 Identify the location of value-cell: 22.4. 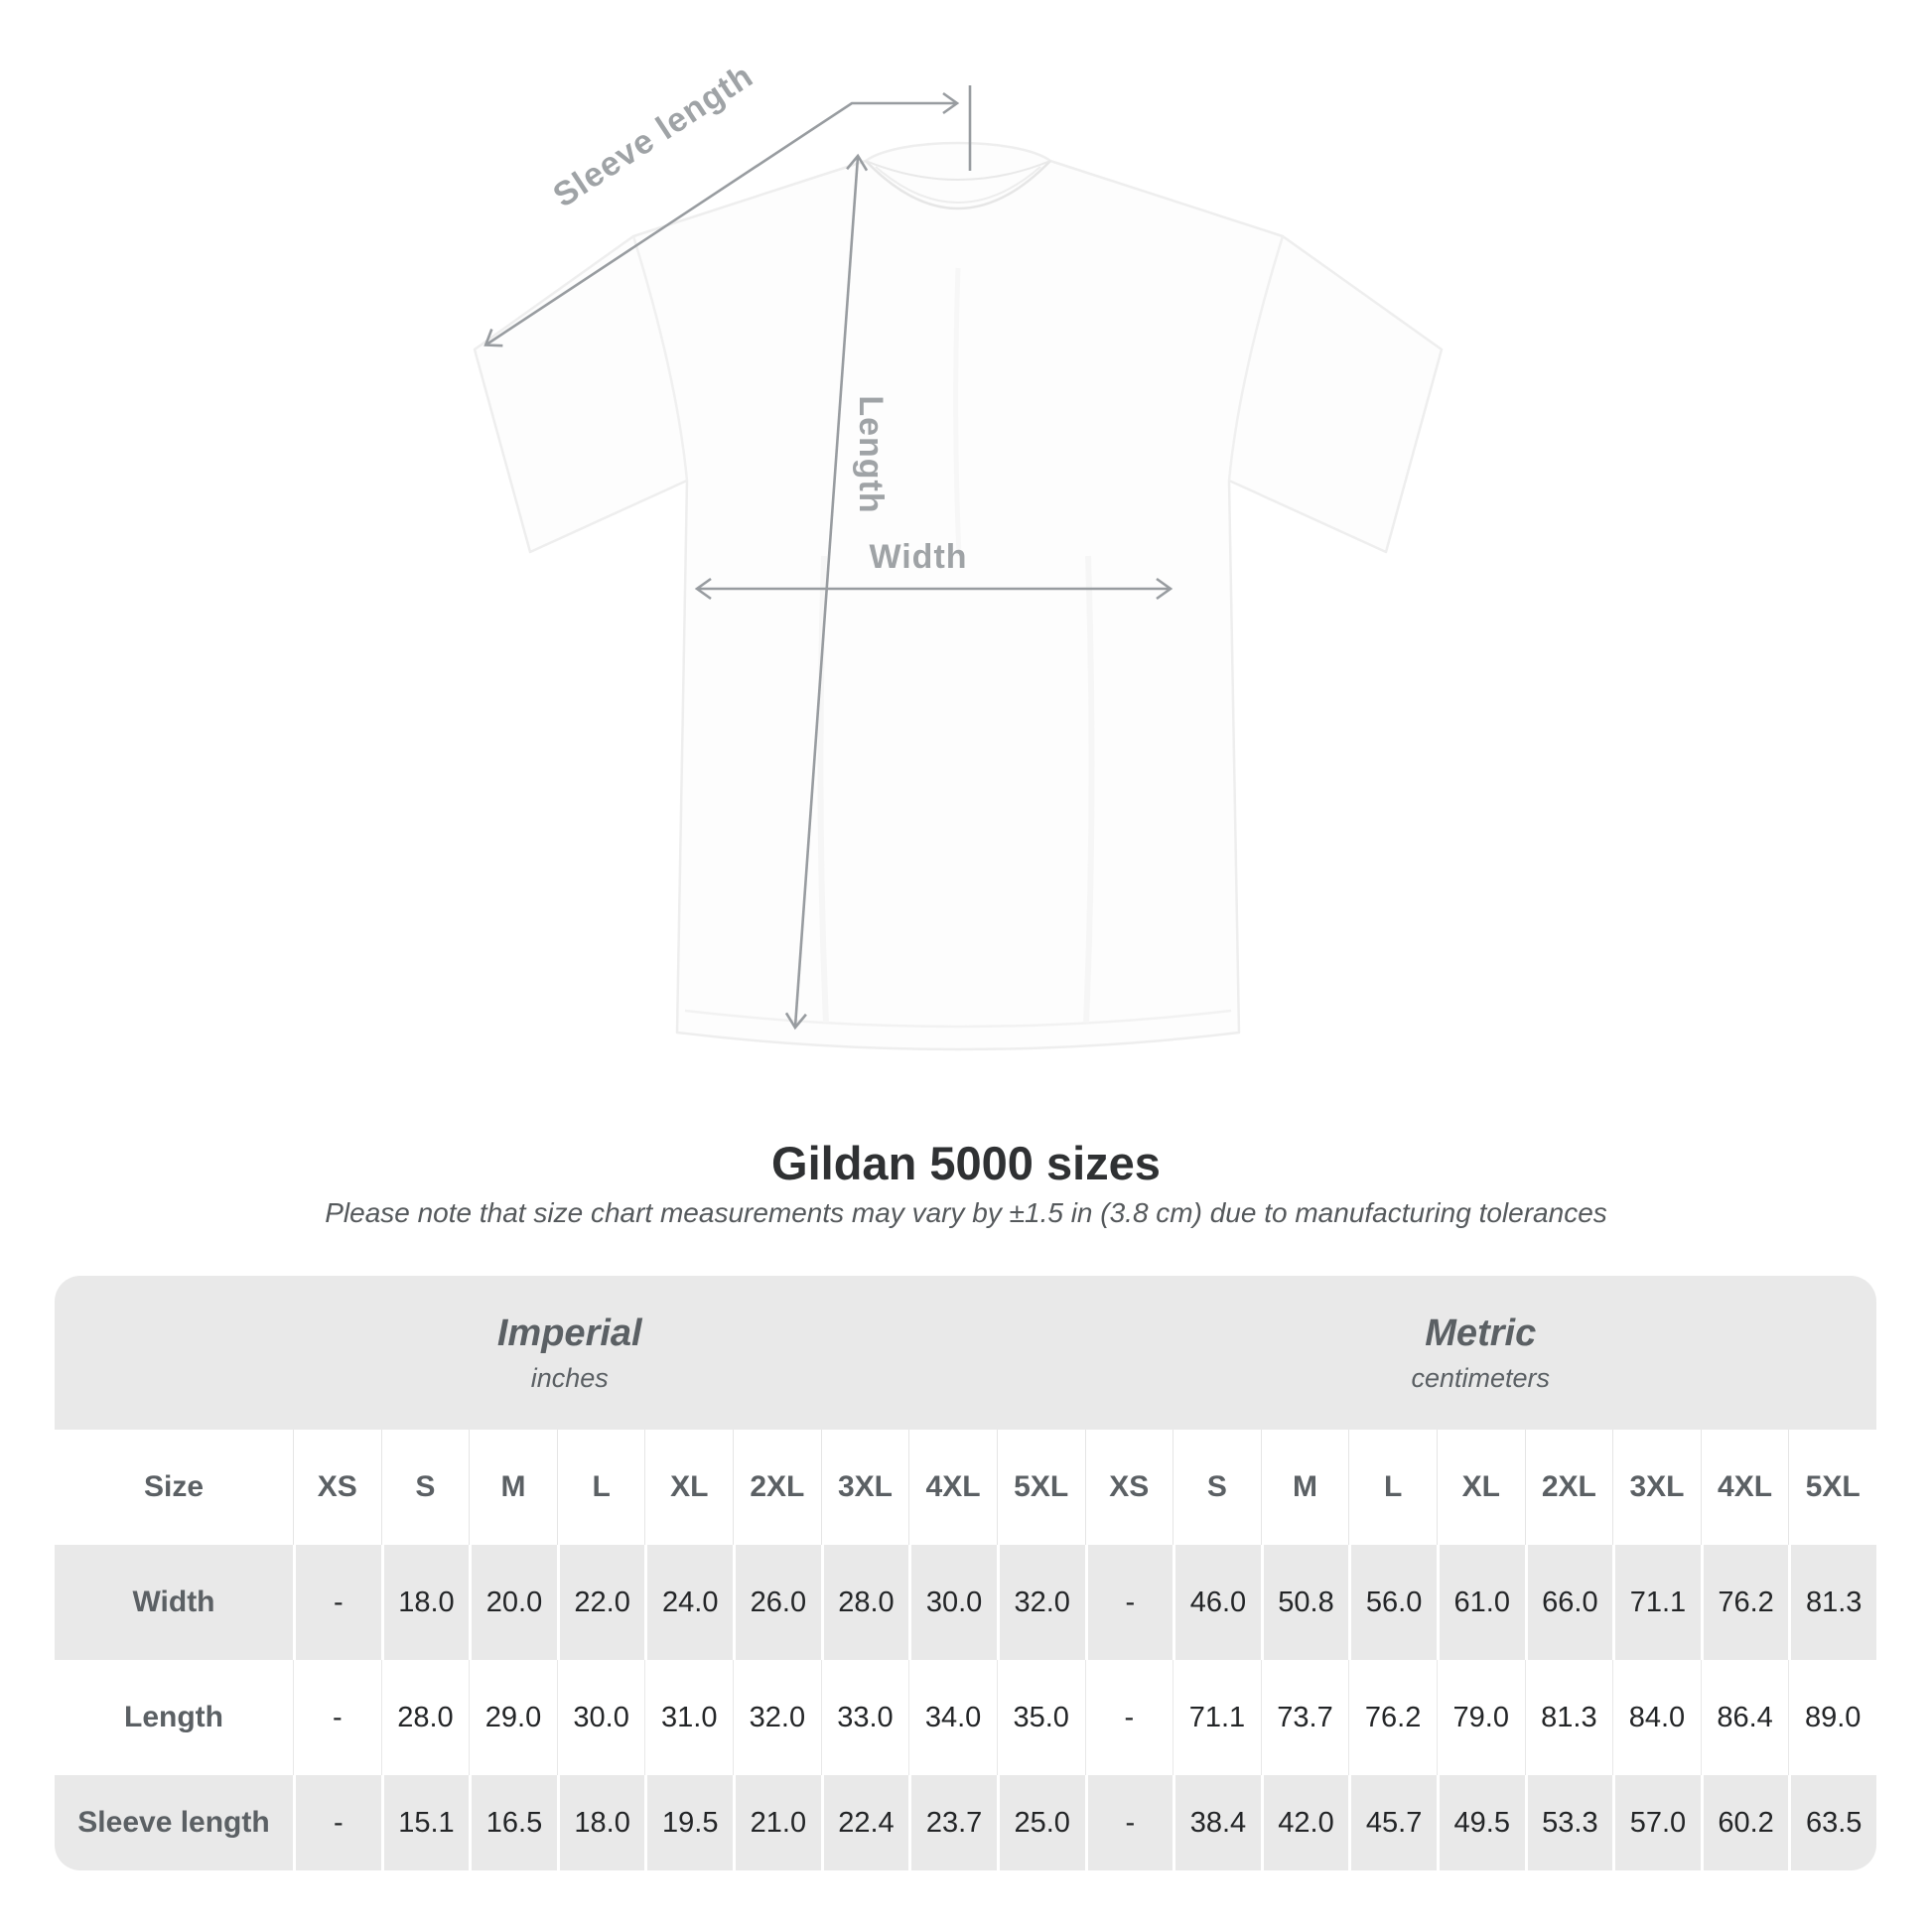
(865, 1823).